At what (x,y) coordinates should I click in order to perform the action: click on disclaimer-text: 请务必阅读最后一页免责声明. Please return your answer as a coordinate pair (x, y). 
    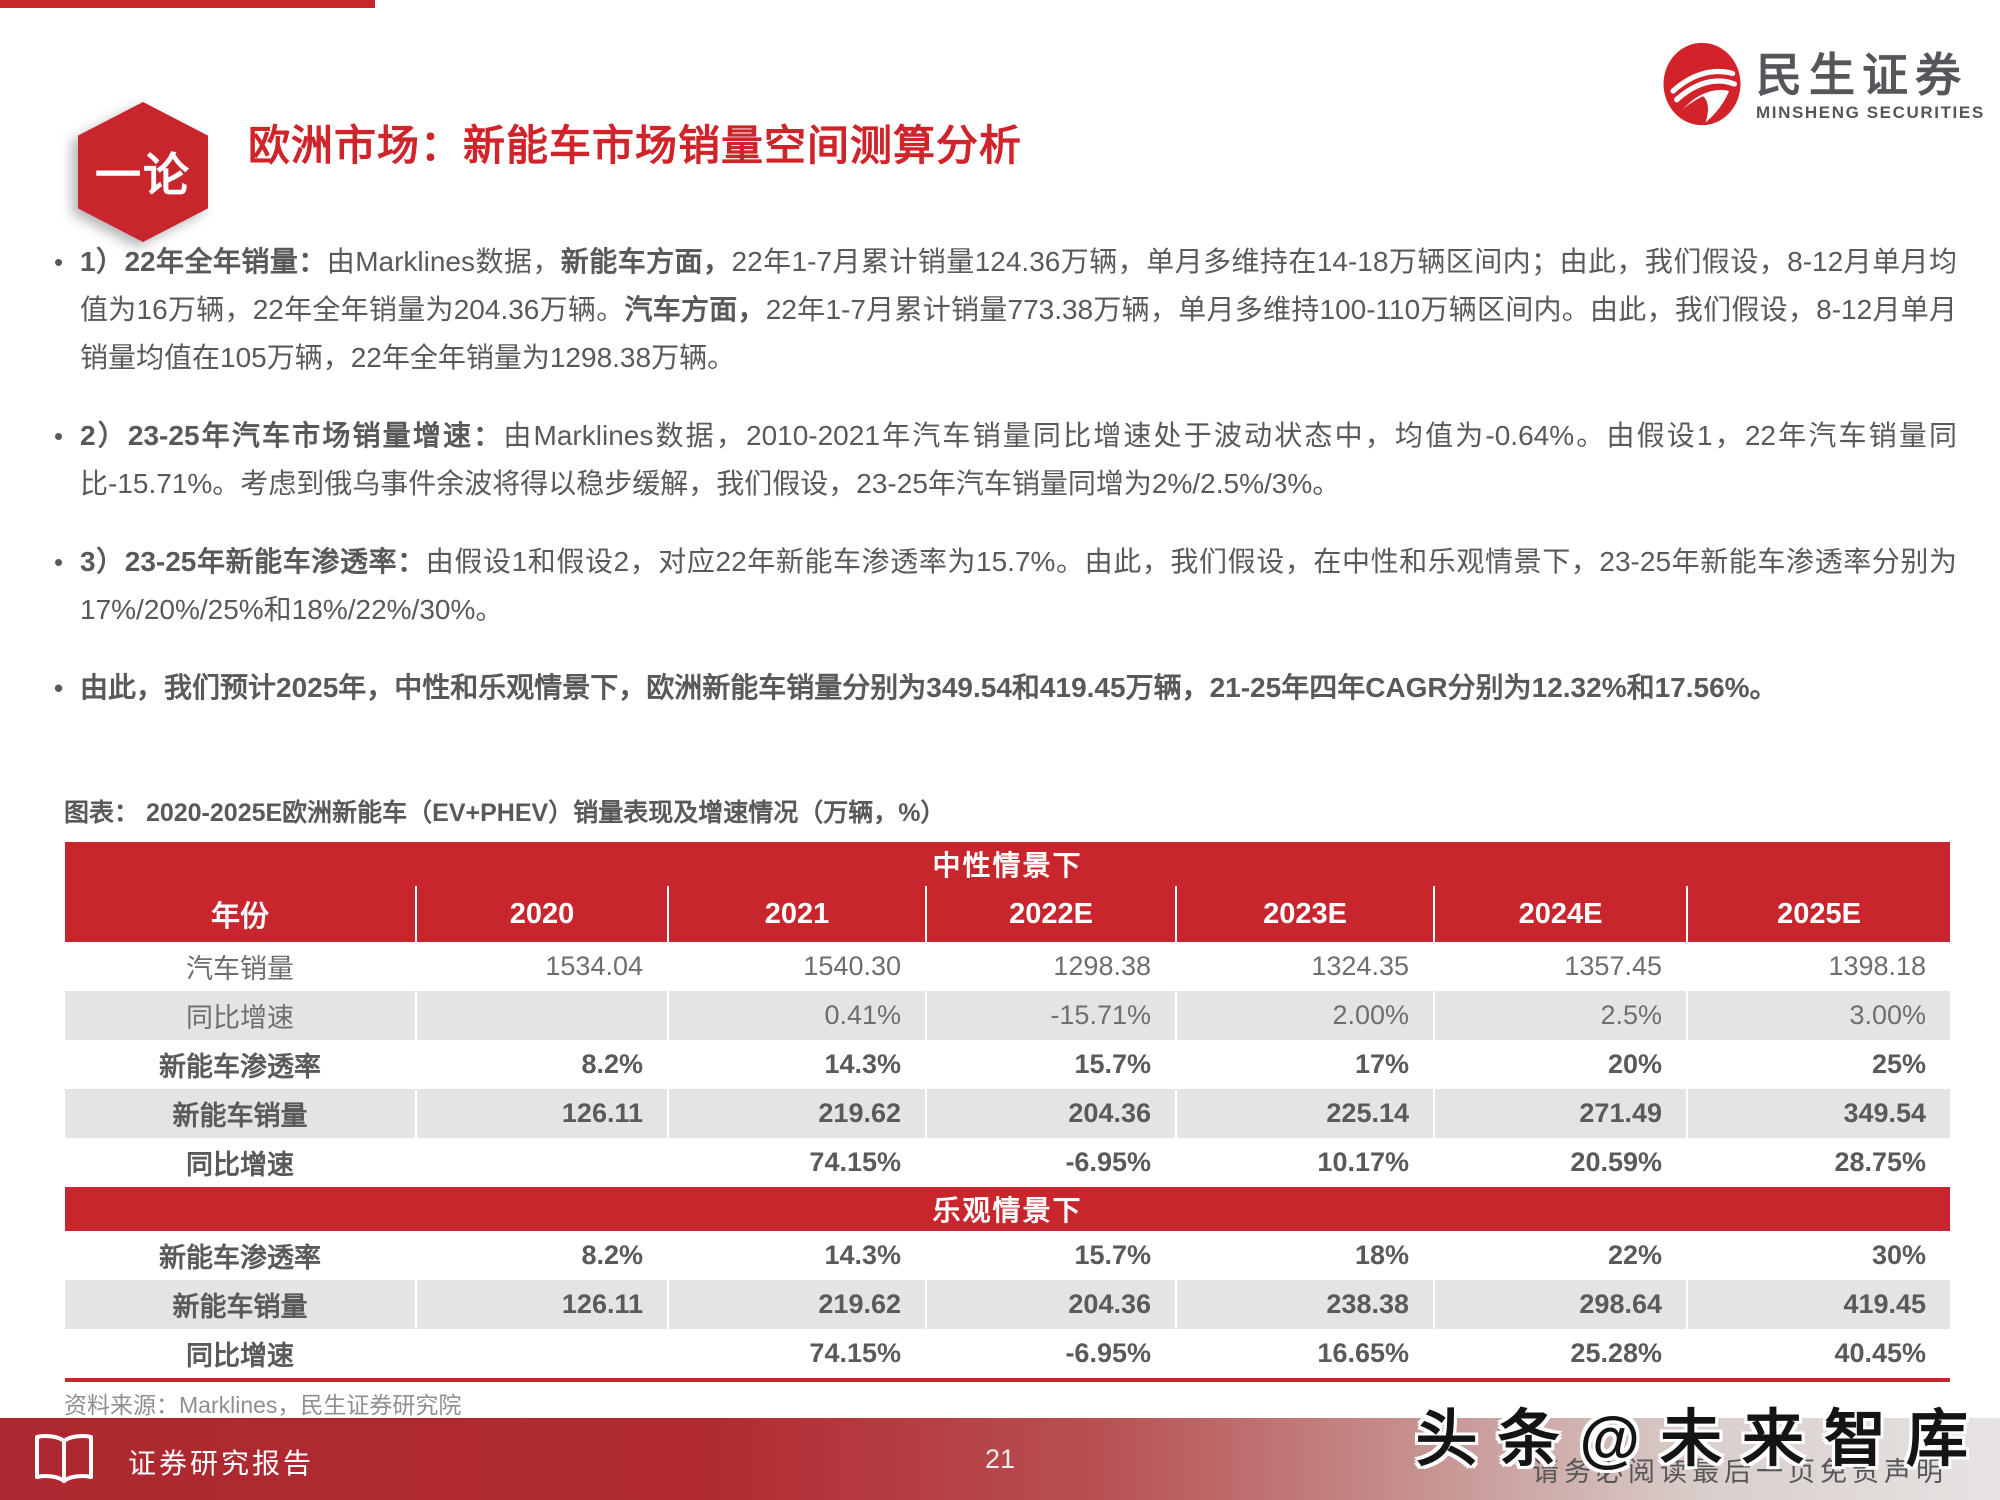
    Looking at the image, I should click on (1740, 1472).